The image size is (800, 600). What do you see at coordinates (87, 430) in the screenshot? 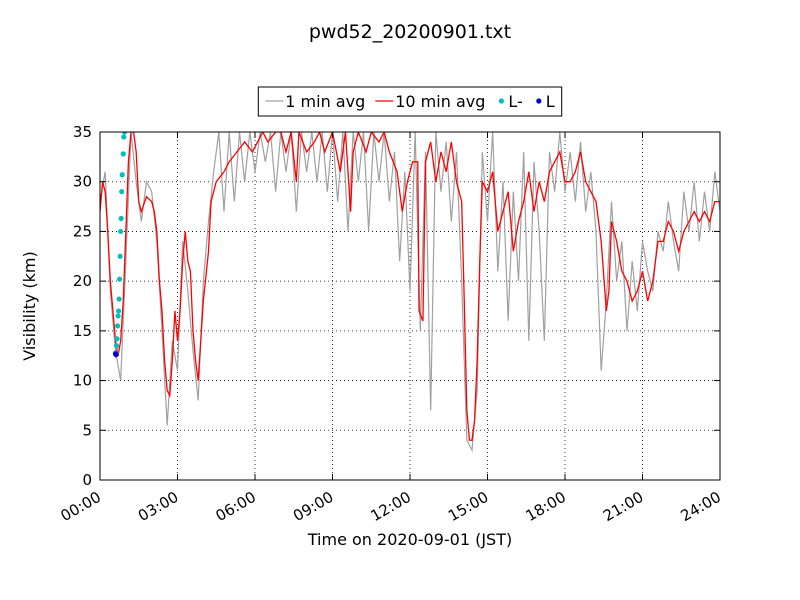
I see `y-tick-label: 5` at bounding box center [87, 430].